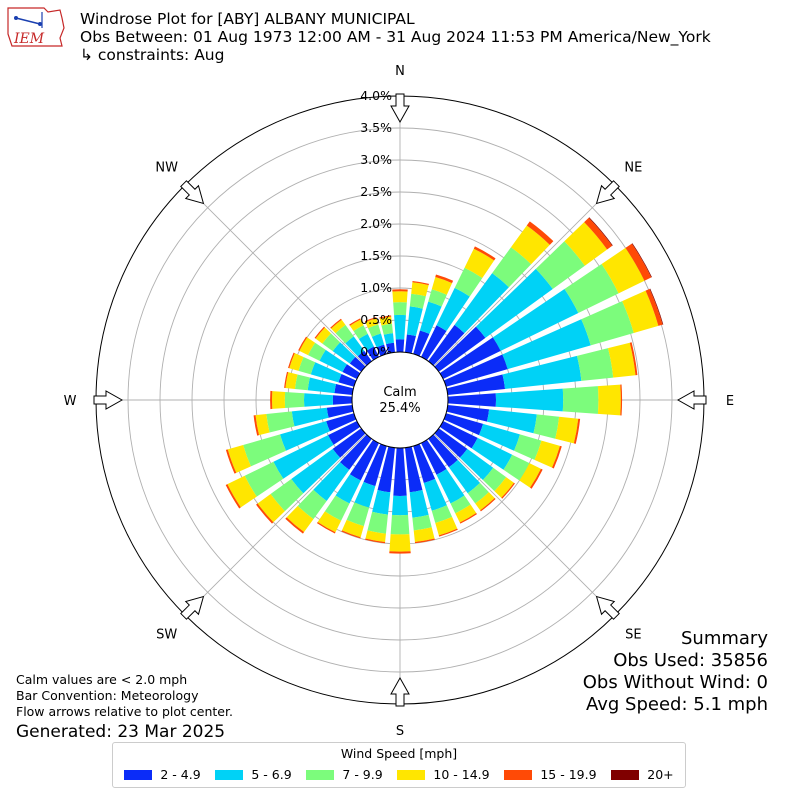  I want to click on radial-tick-label: 1.0%, so click(376, 287).